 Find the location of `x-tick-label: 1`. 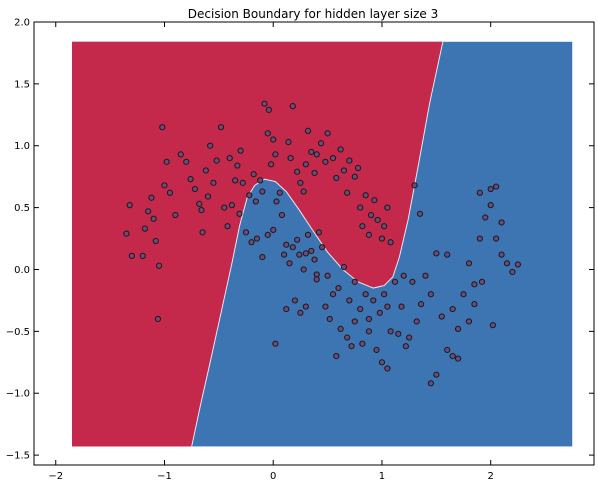

x-tick-label: 1 is located at coordinates (382, 476).